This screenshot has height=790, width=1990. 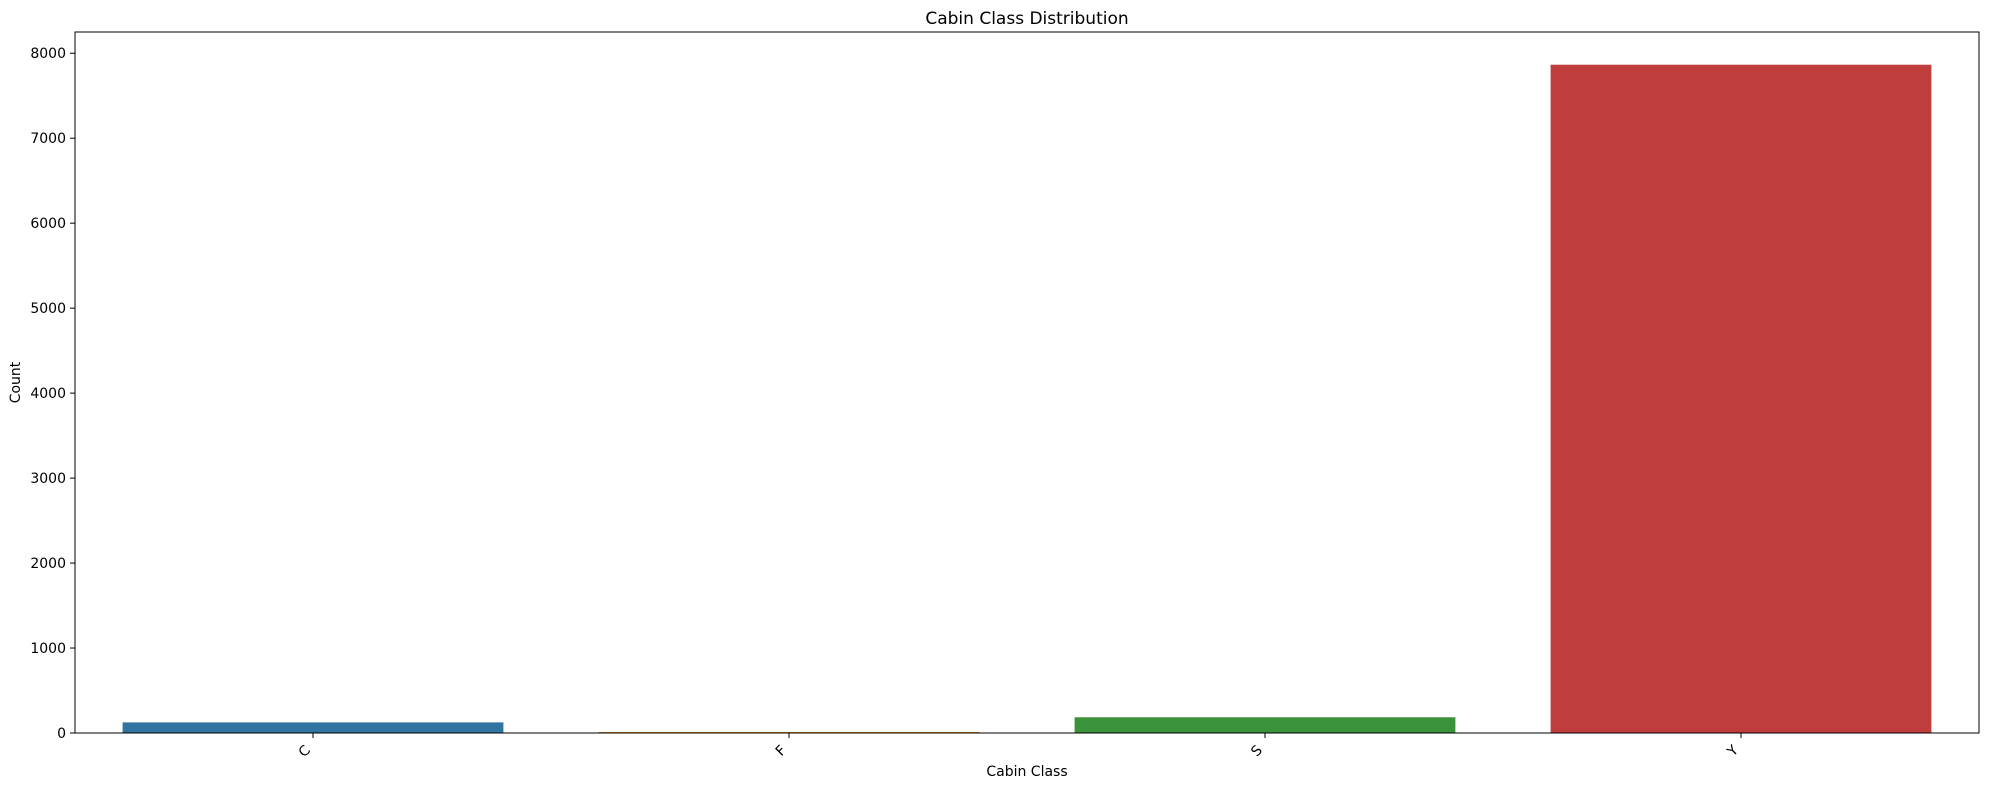 What do you see at coordinates (789, 732) in the screenshot?
I see `bar-f` at bounding box center [789, 732].